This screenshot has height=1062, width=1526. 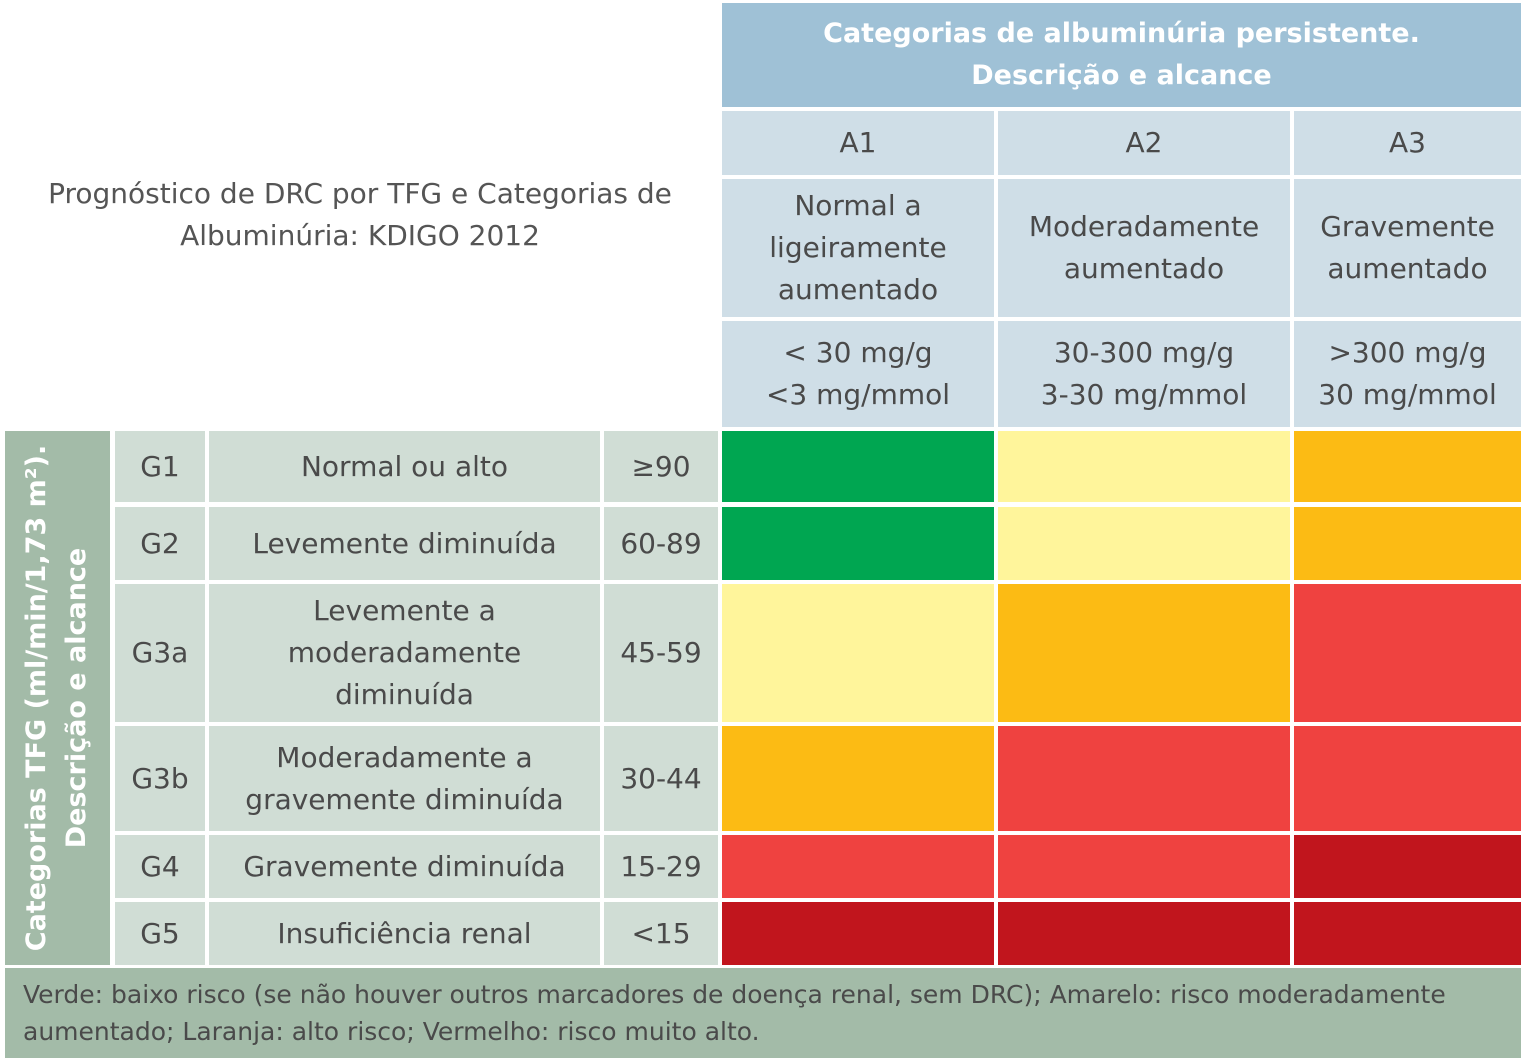 What do you see at coordinates (160, 543) in the screenshot?
I see `row-code: G2` at bounding box center [160, 543].